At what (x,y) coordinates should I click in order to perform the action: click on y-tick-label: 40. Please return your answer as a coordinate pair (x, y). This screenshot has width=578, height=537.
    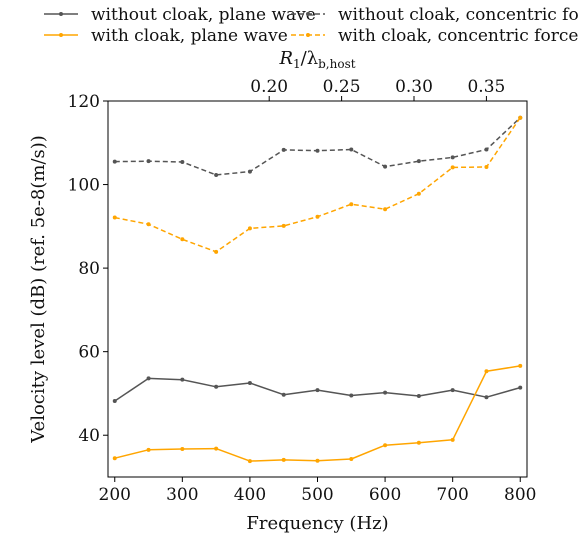
    Looking at the image, I should click on (89, 436).